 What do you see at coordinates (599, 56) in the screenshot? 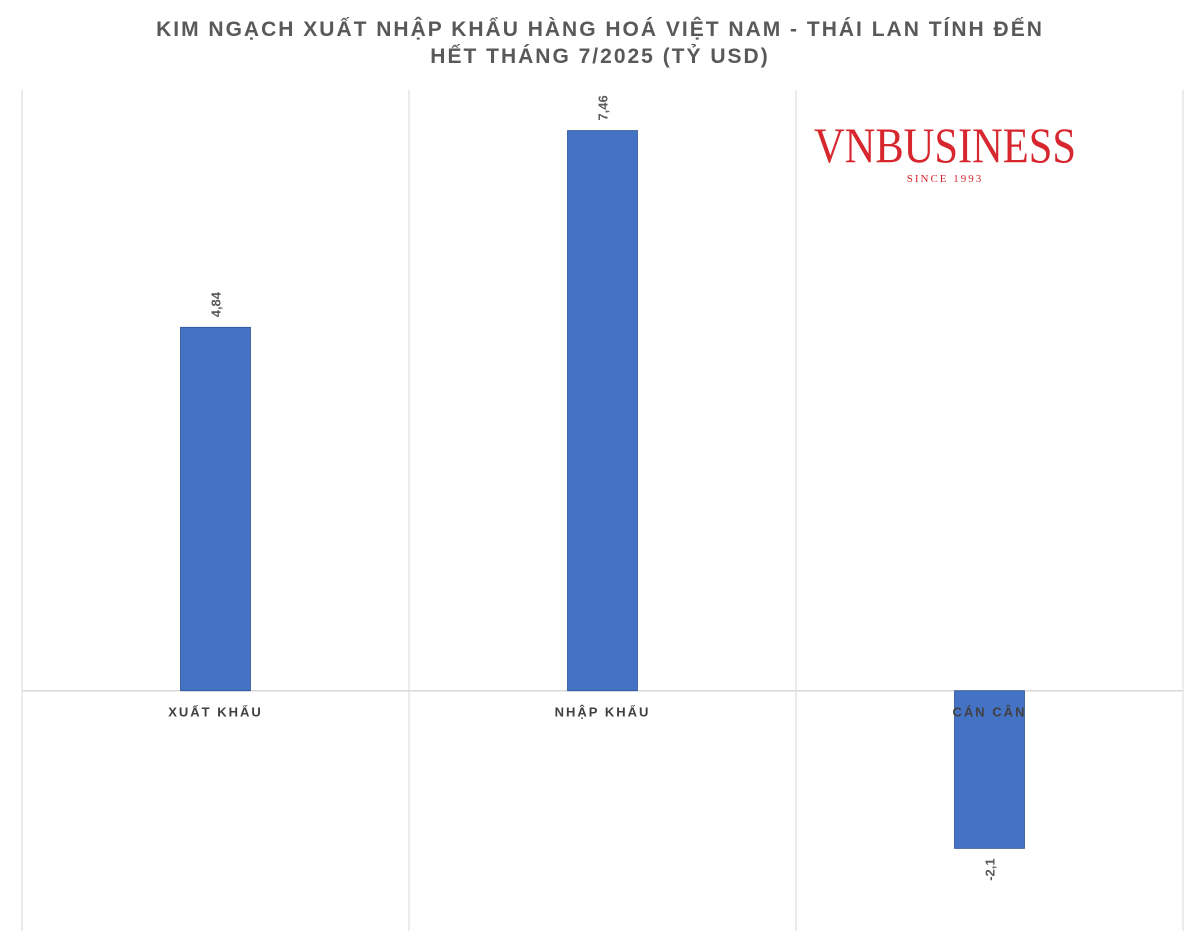
I see `chart-title: HẾT THÁNG 7/2025 (TỶ USD)` at bounding box center [599, 56].